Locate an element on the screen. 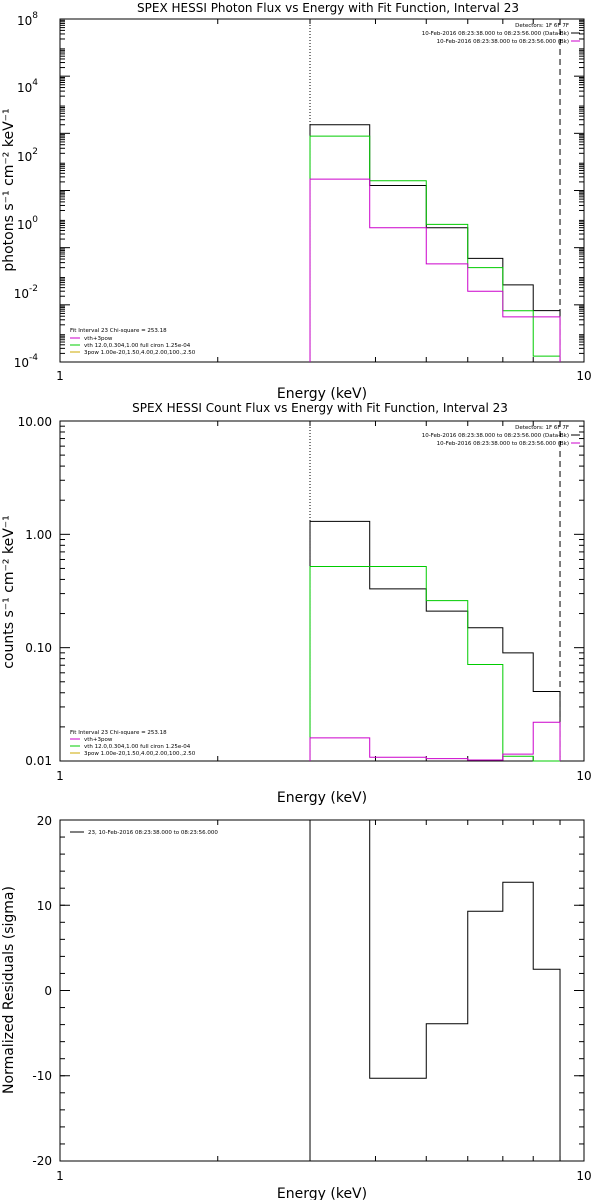 The width and height of the screenshot is (600, 1200). count-flux-legend-text: Fit Interval 23 Chi-square = 253.18 is located at coordinates (118, 733).